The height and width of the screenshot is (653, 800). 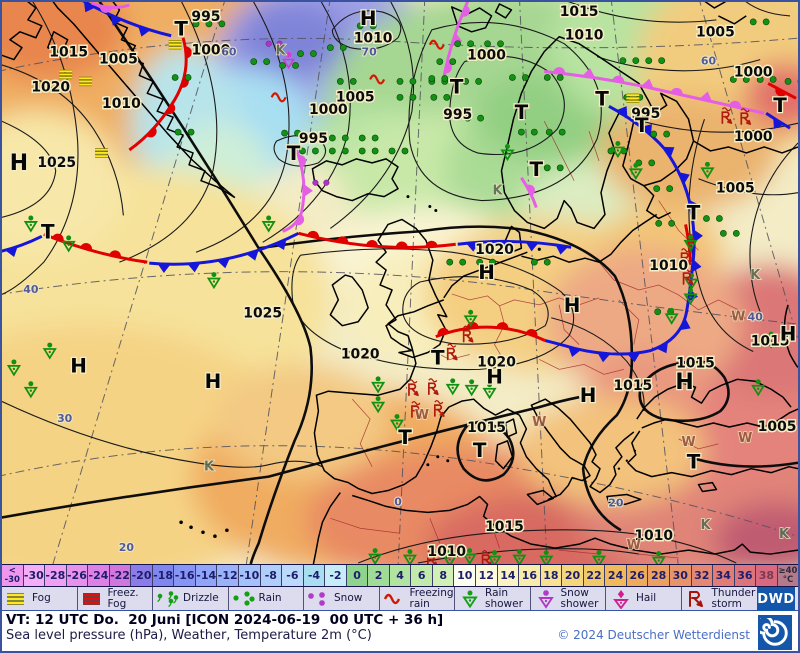 I want to click on legend-item-freezing-rain: Freezing rain, so click(x=416, y=598).